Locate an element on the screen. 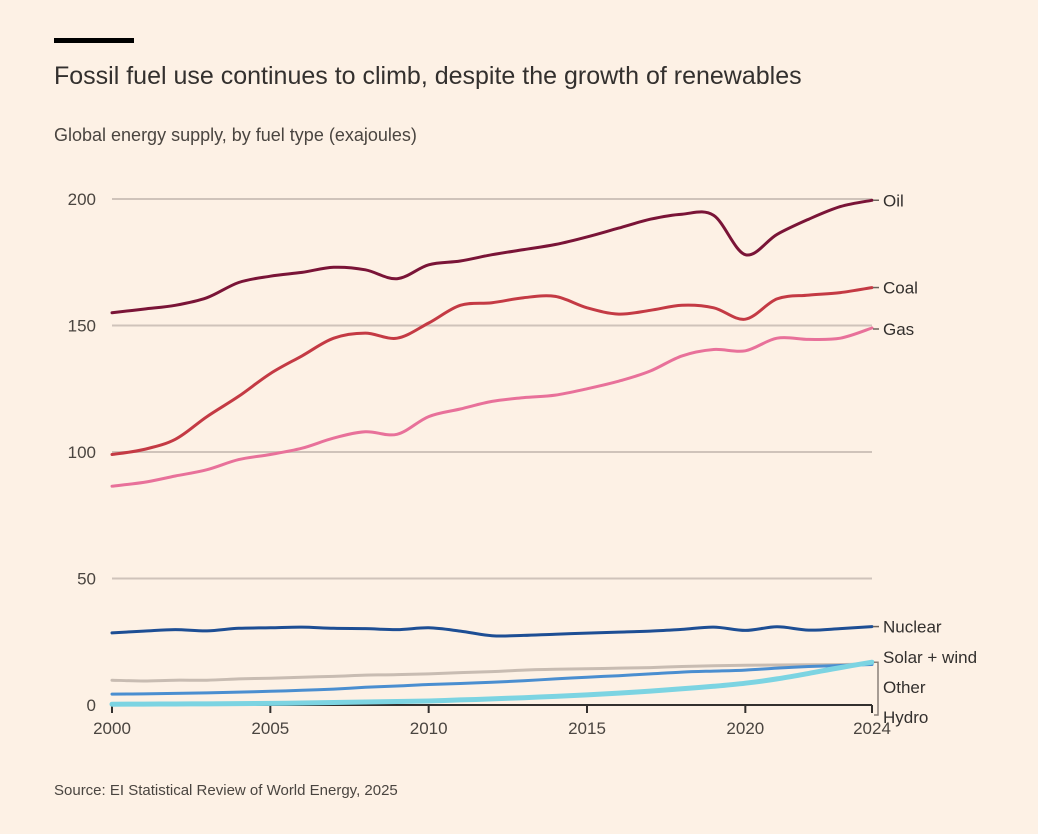  series-label-gas: Gas is located at coordinates (898, 329).